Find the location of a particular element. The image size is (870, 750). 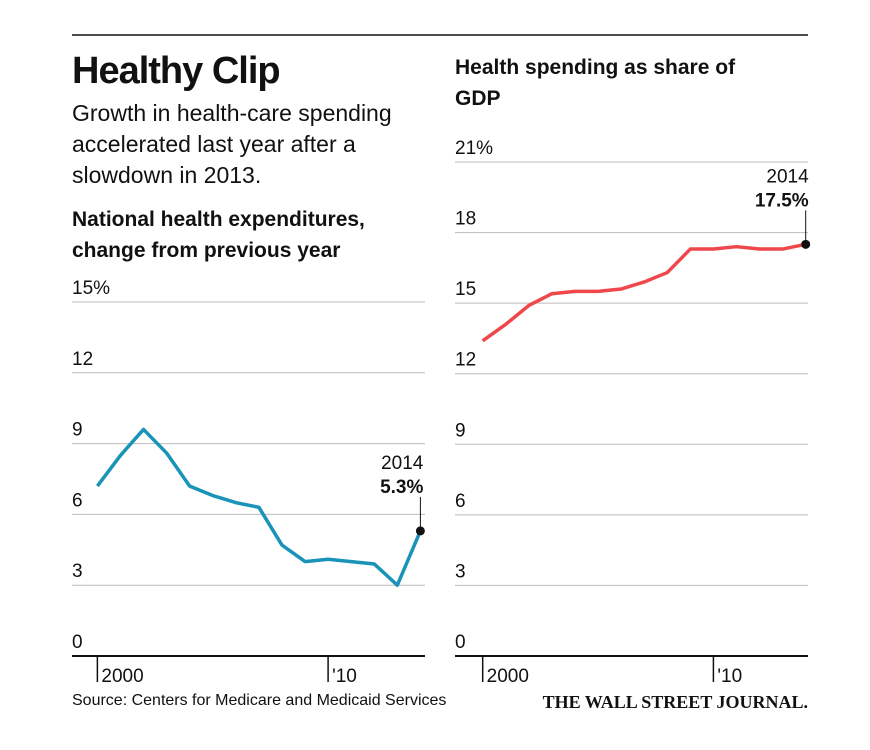

value-label: 5.3% is located at coordinates (401, 487).